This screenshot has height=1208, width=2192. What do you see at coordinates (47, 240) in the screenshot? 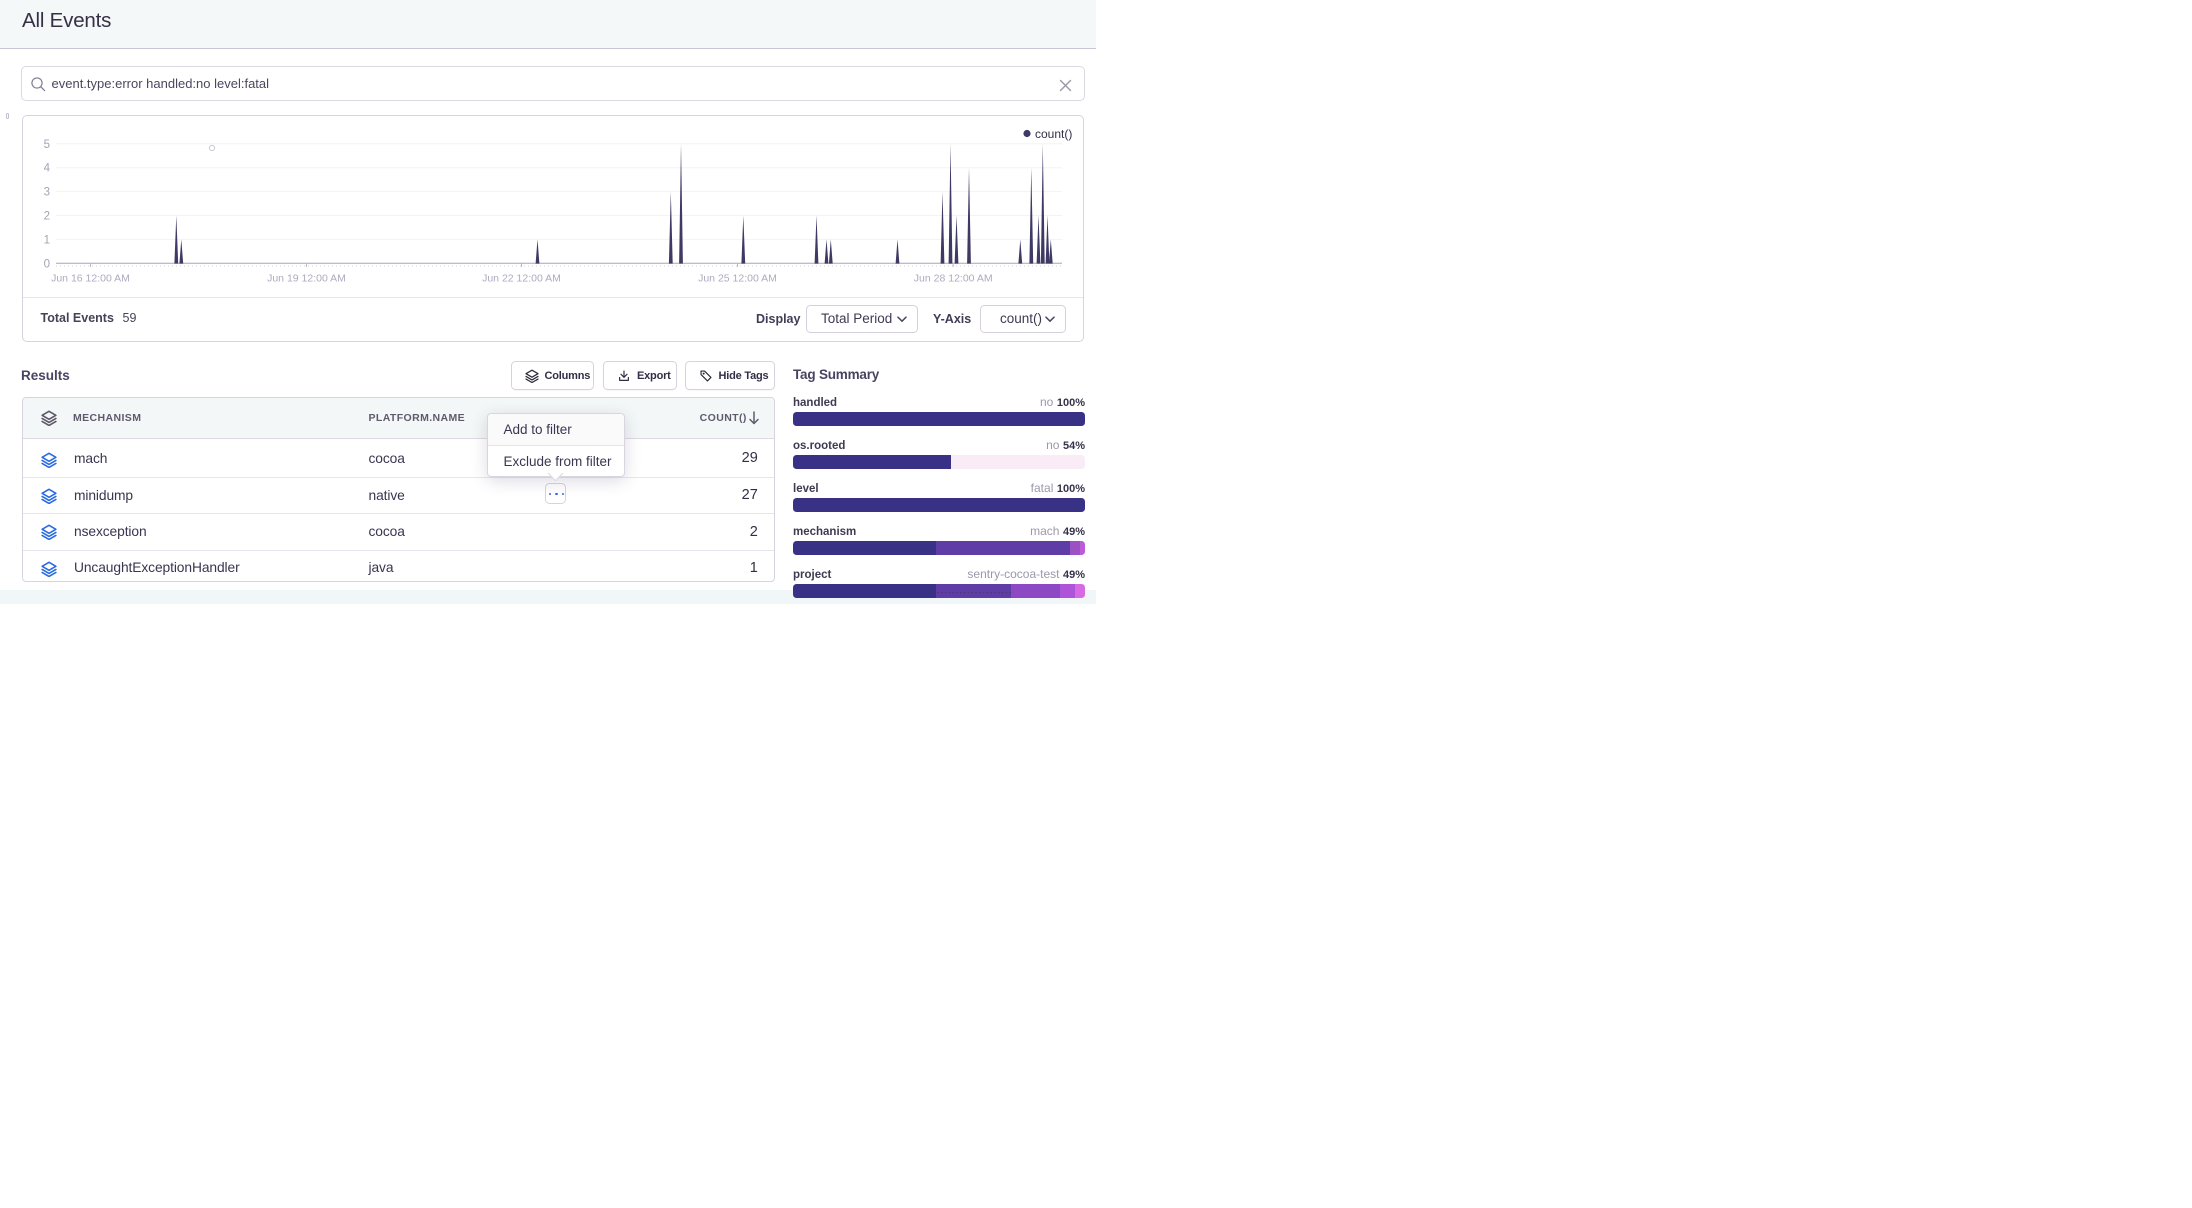
I see `svg-text: 1` at bounding box center [47, 240].